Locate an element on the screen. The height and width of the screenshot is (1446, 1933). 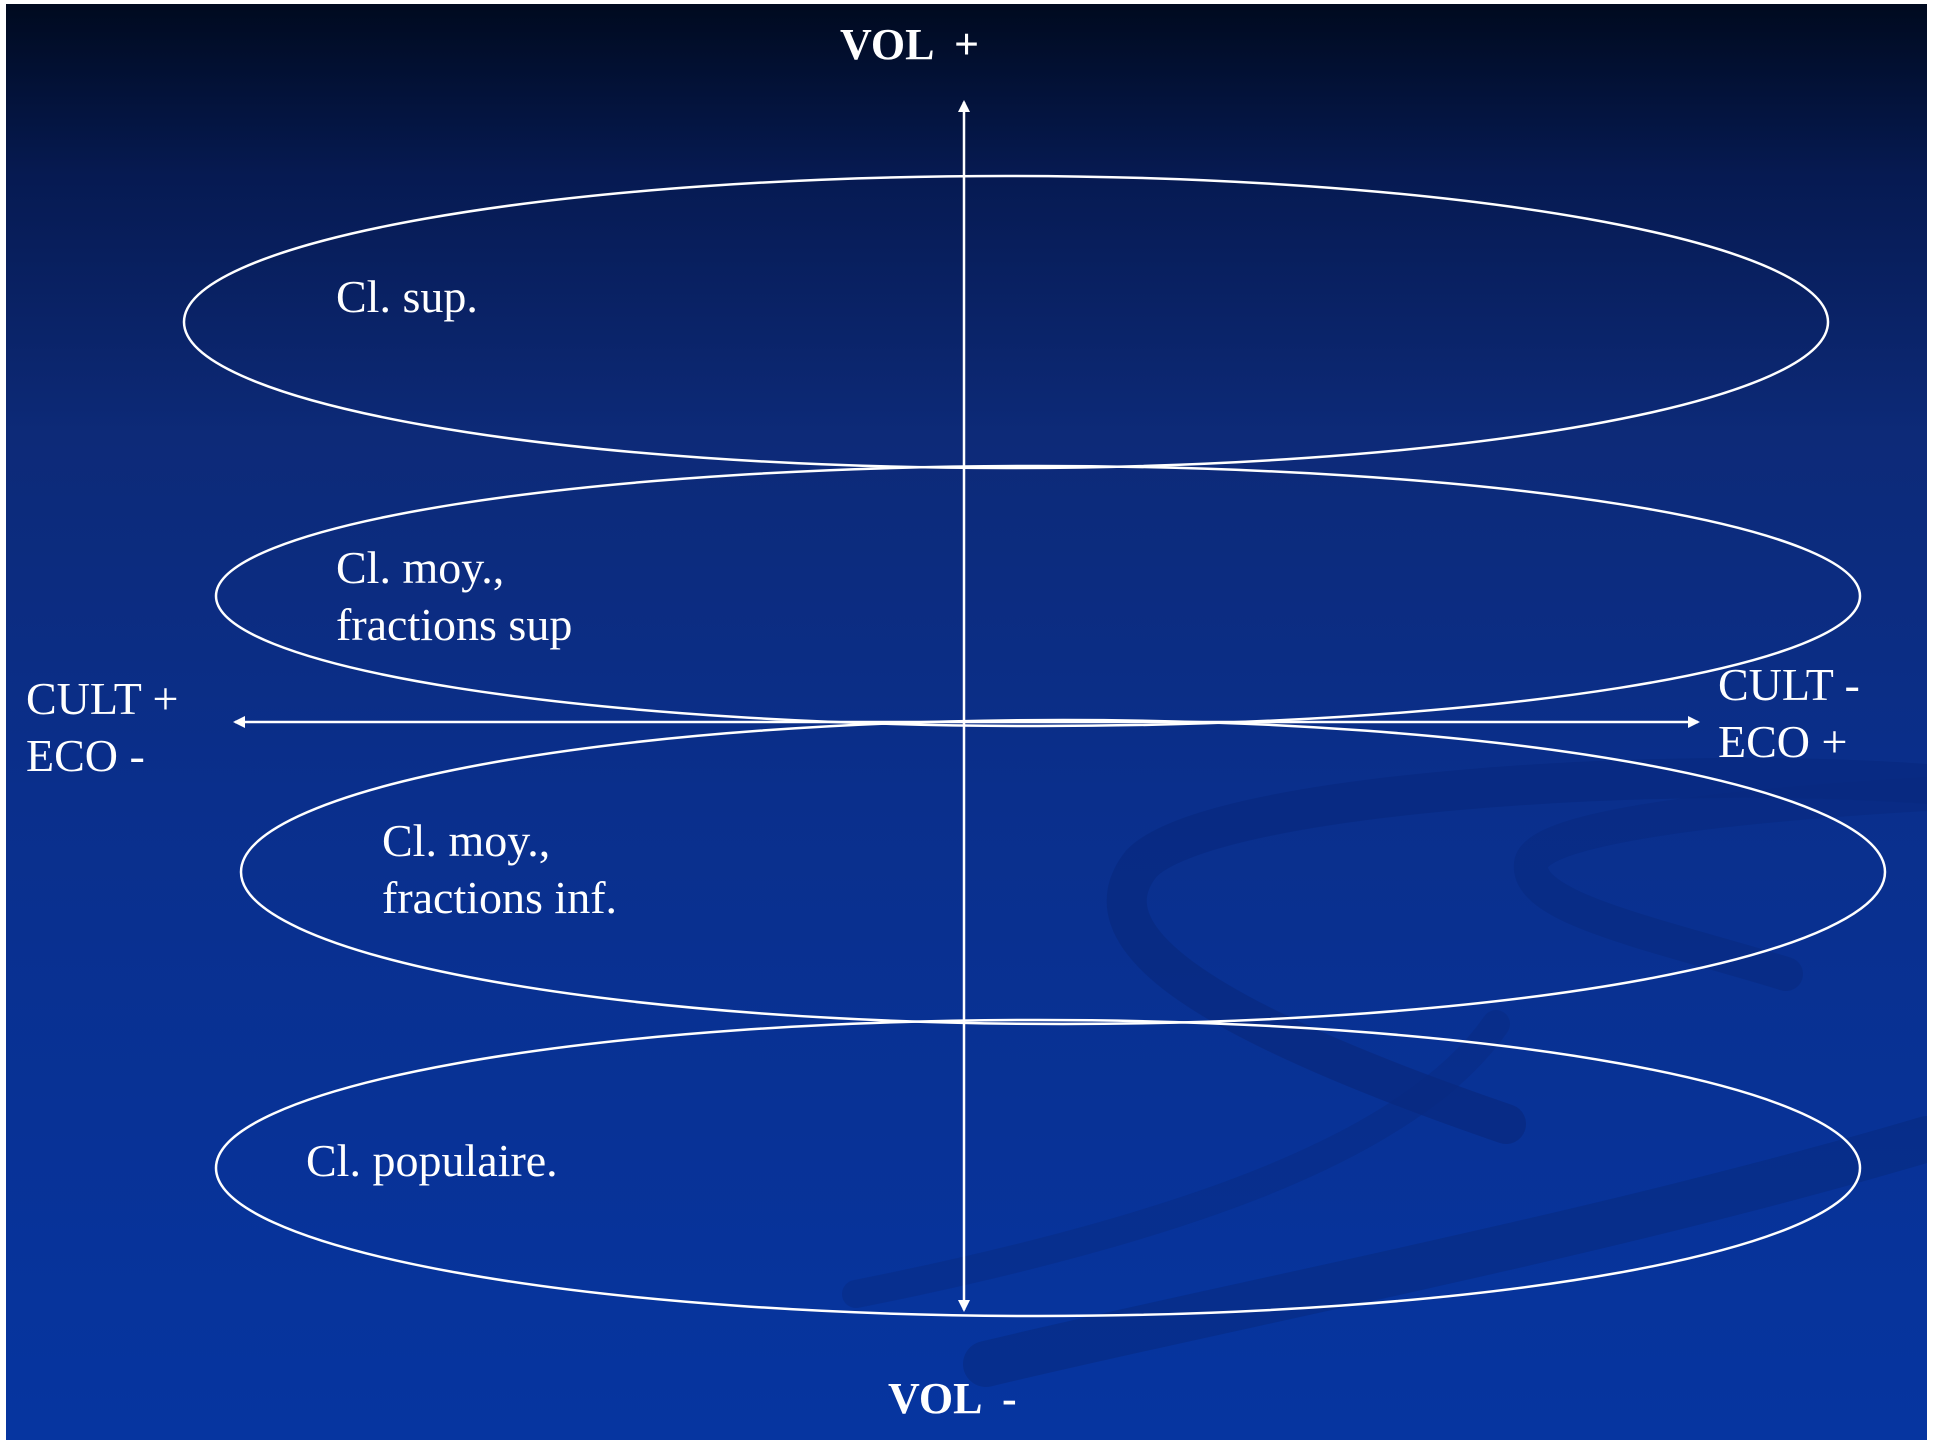
vertical-axis-top-label: VOL + is located at coordinates (910, 44).